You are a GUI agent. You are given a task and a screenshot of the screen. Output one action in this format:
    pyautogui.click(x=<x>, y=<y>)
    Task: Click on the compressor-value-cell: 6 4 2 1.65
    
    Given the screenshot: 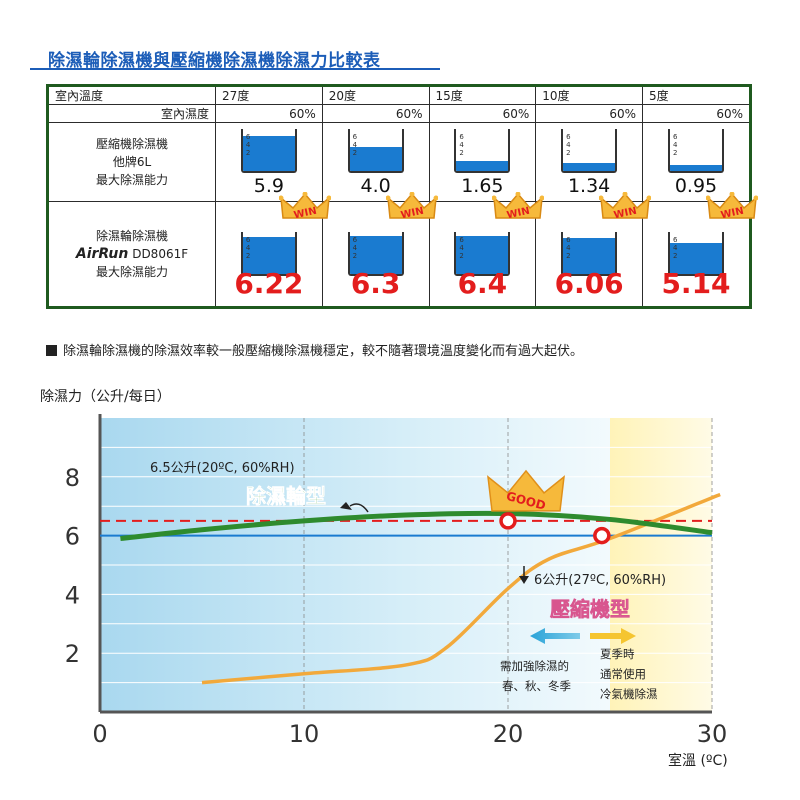 What is the action you would take?
    pyautogui.click(x=482, y=162)
    